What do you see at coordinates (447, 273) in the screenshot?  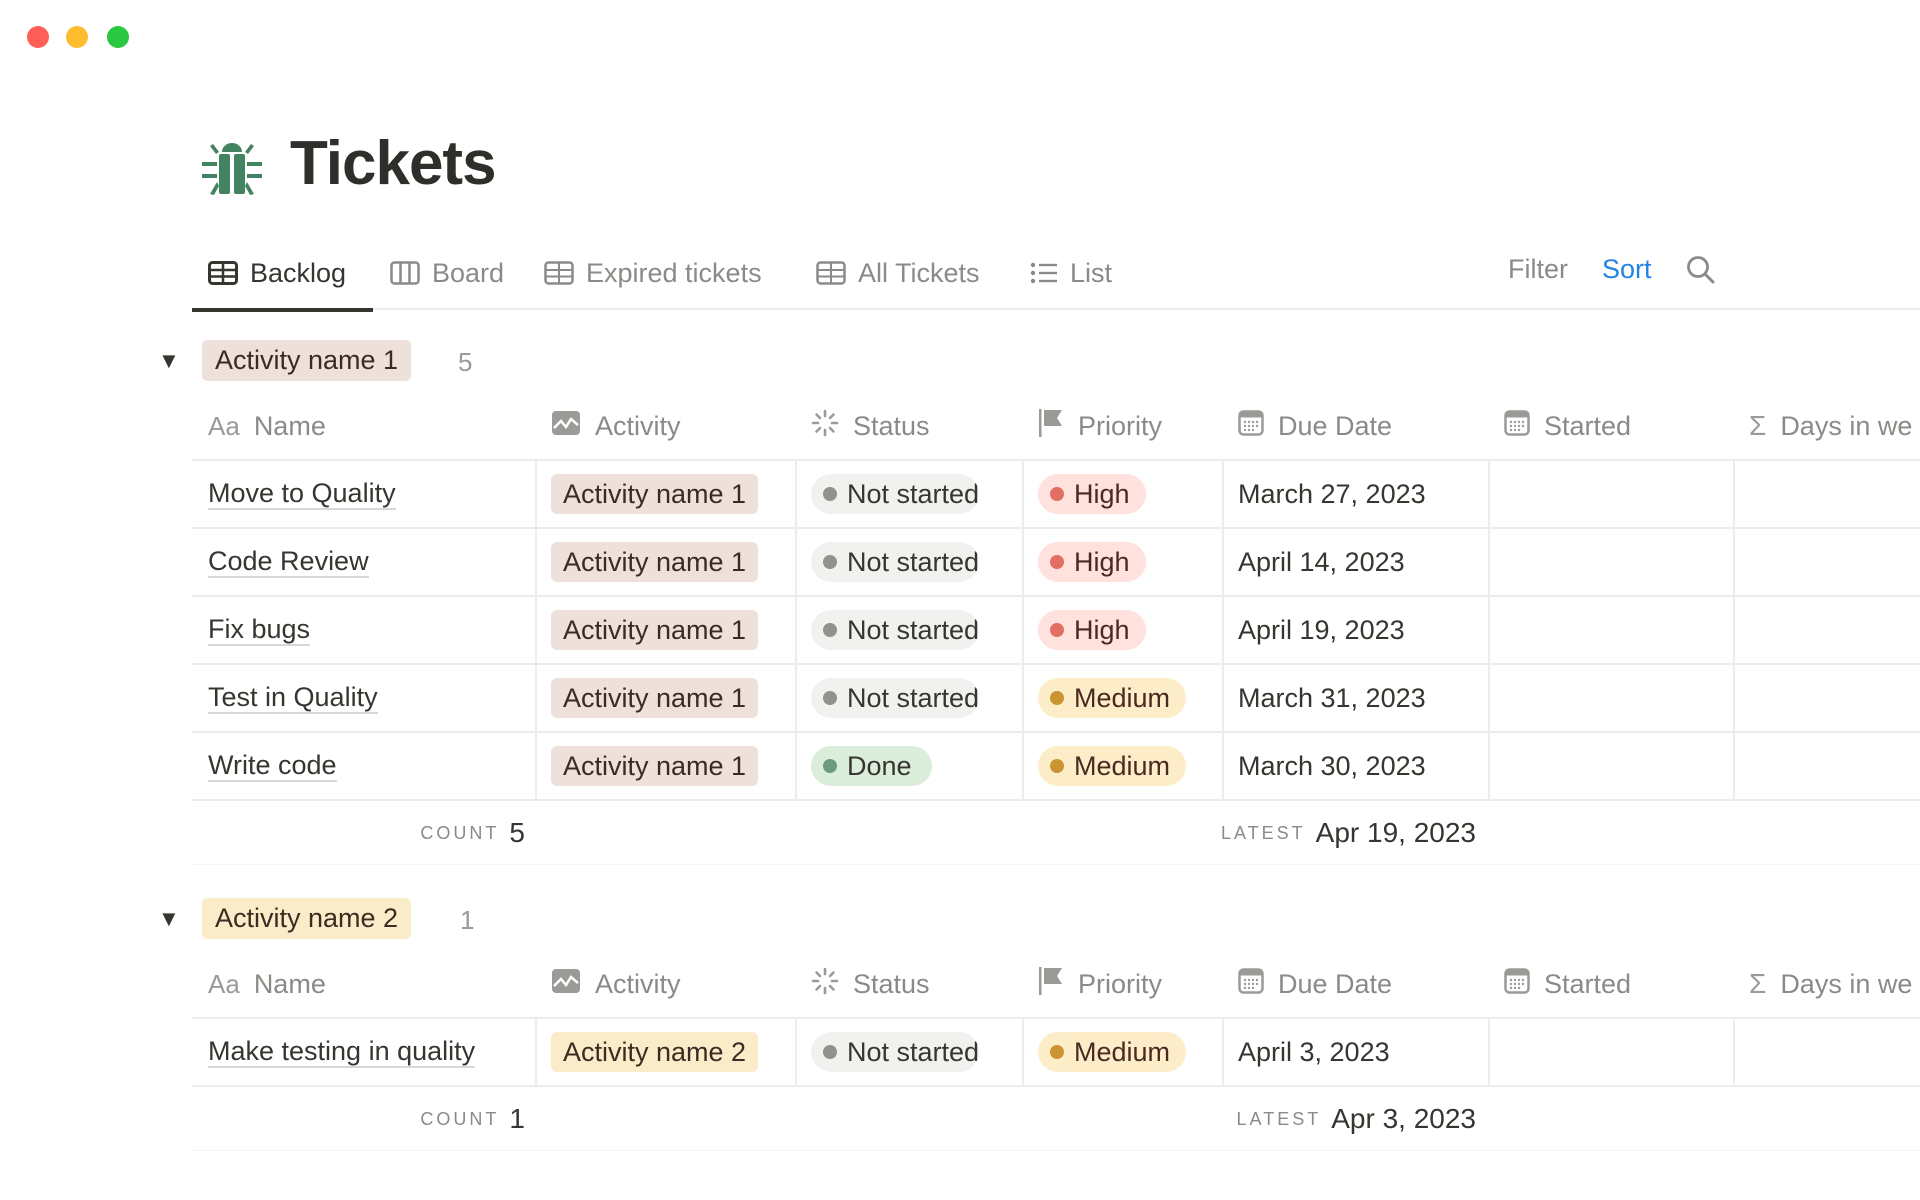 I see `tab-board: Board` at bounding box center [447, 273].